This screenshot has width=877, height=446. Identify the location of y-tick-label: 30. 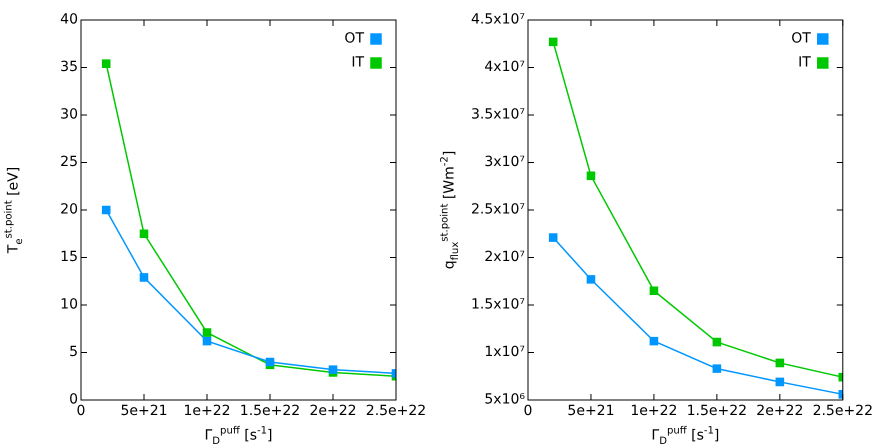
(69, 114).